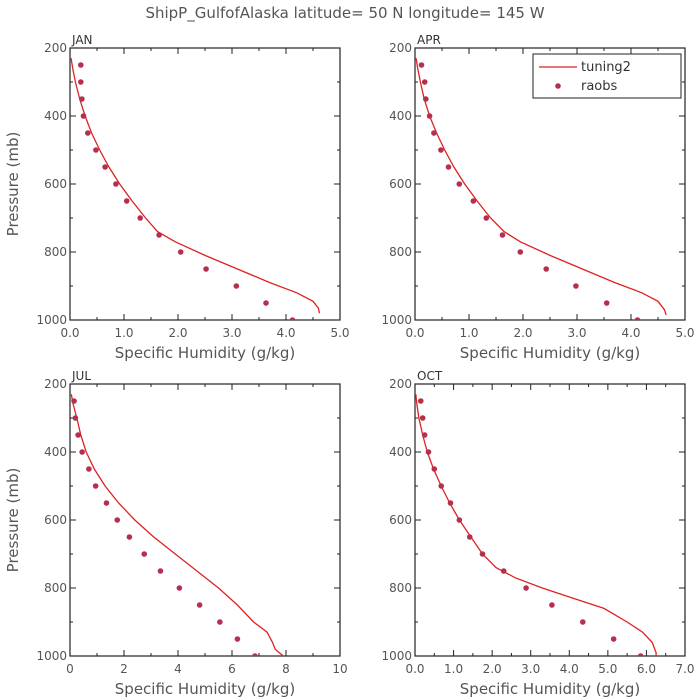 Image resolution: width=700 pixels, height=700 pixels. I want to click on x-tick-label: 6, so click(232, 669).